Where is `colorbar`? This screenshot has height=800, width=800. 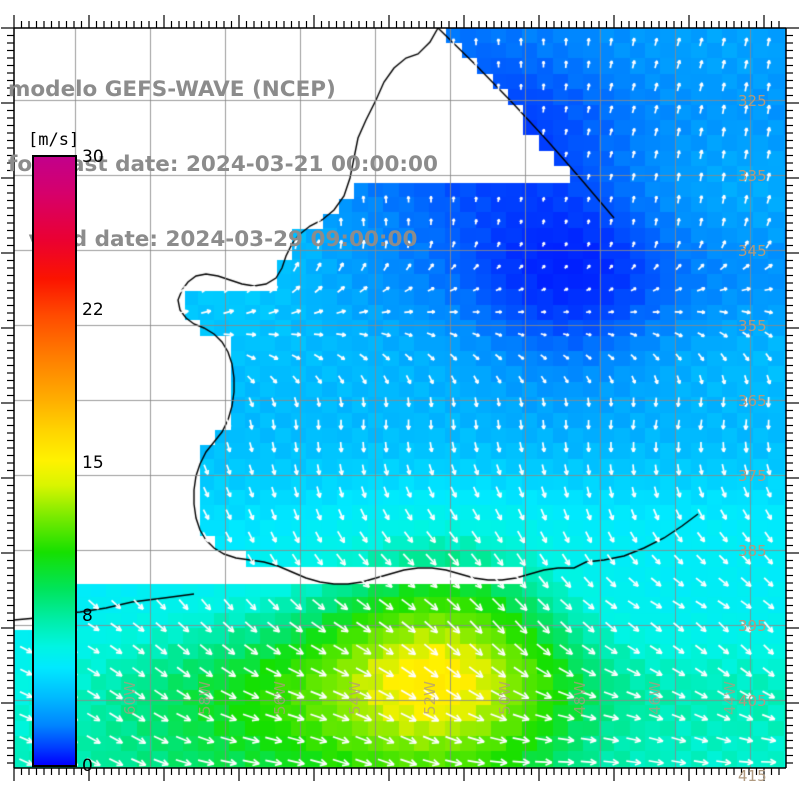 colorbar is located at coordinates (54, 461).